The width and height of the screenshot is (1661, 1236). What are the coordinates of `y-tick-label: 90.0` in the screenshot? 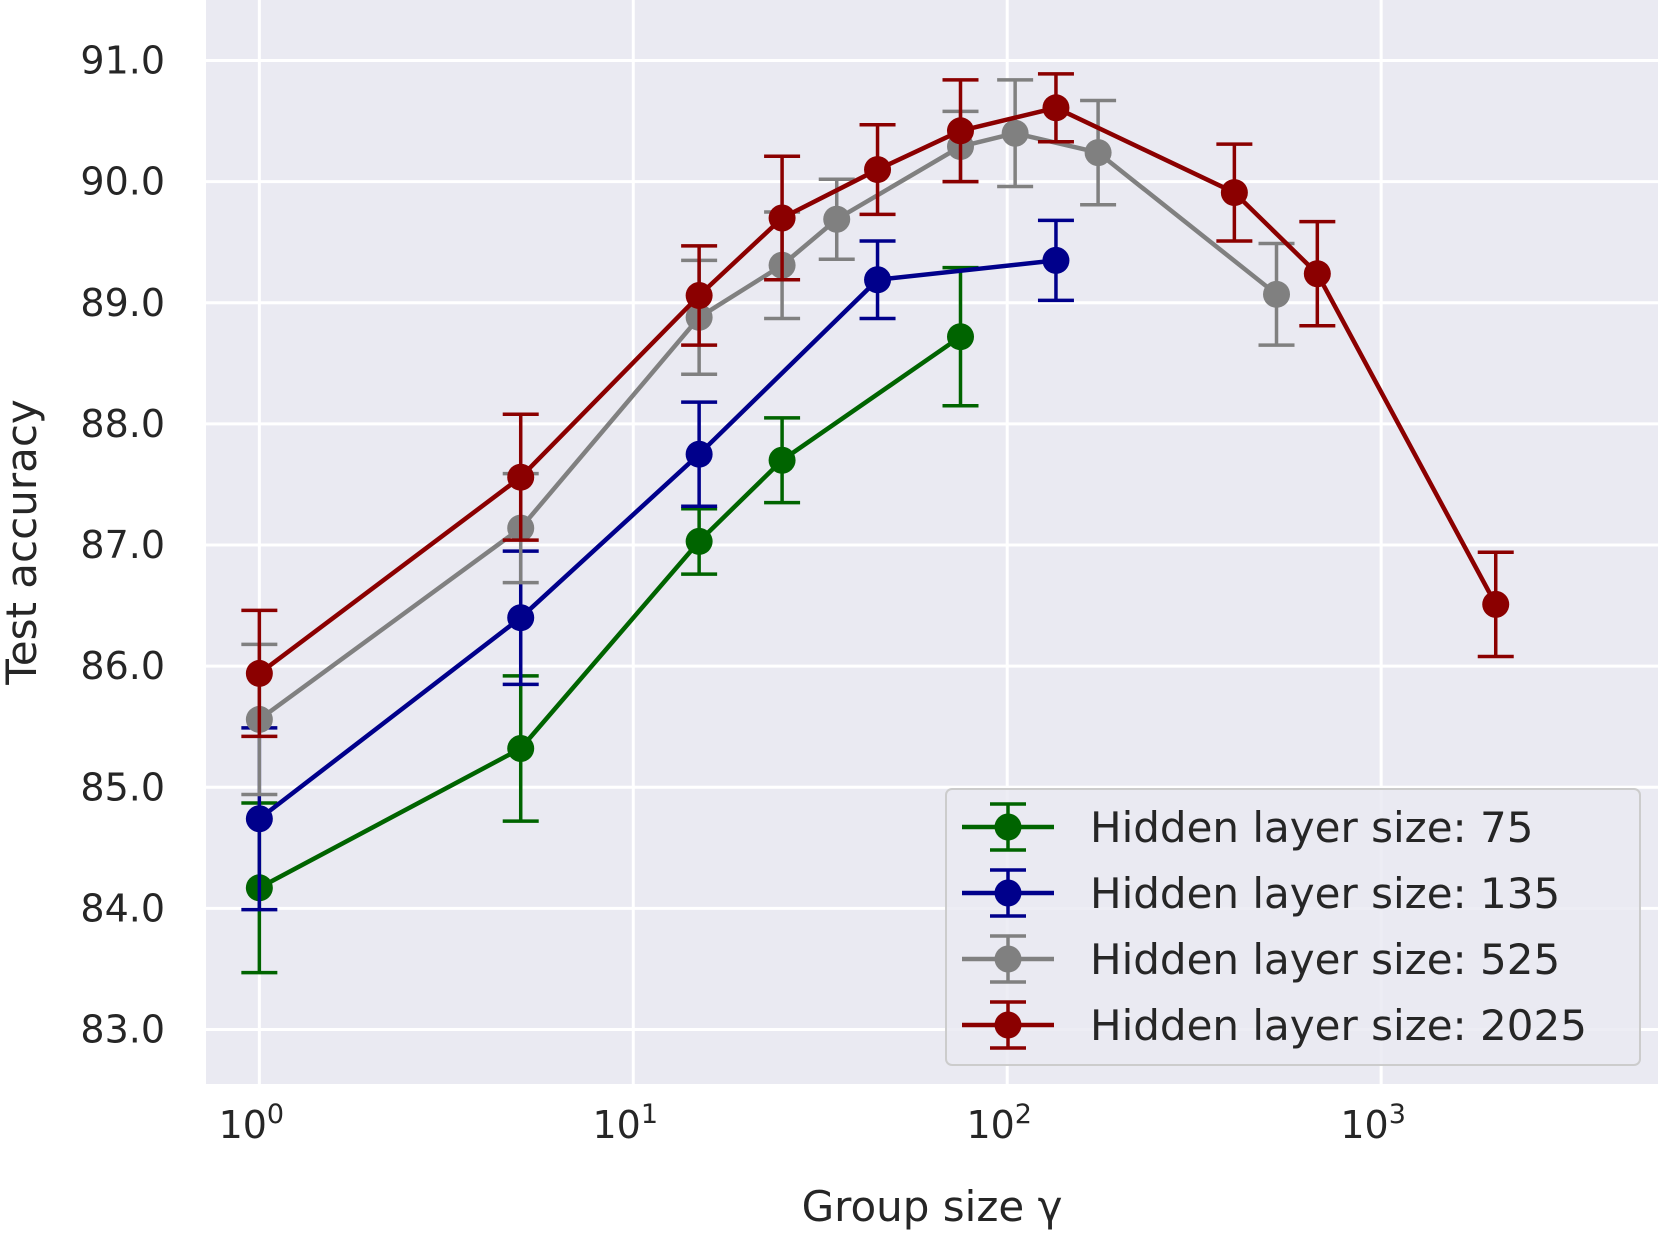 It's located at (122, 182).